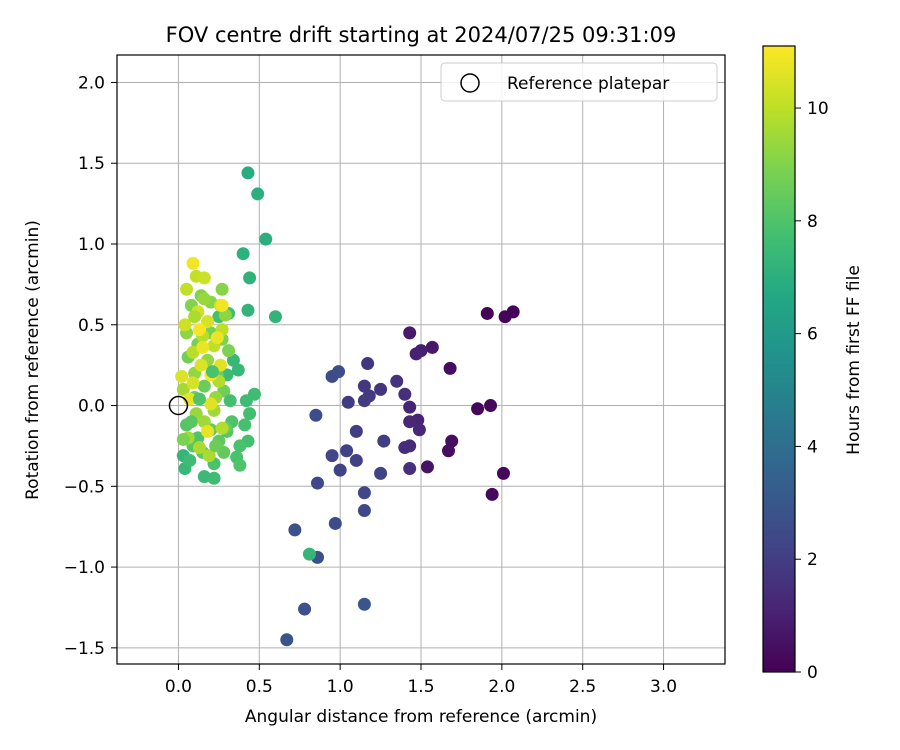  Describe the element at coordinates (91, 407) in the screenshot. I see `y-tick-label: 0.0` at that location.